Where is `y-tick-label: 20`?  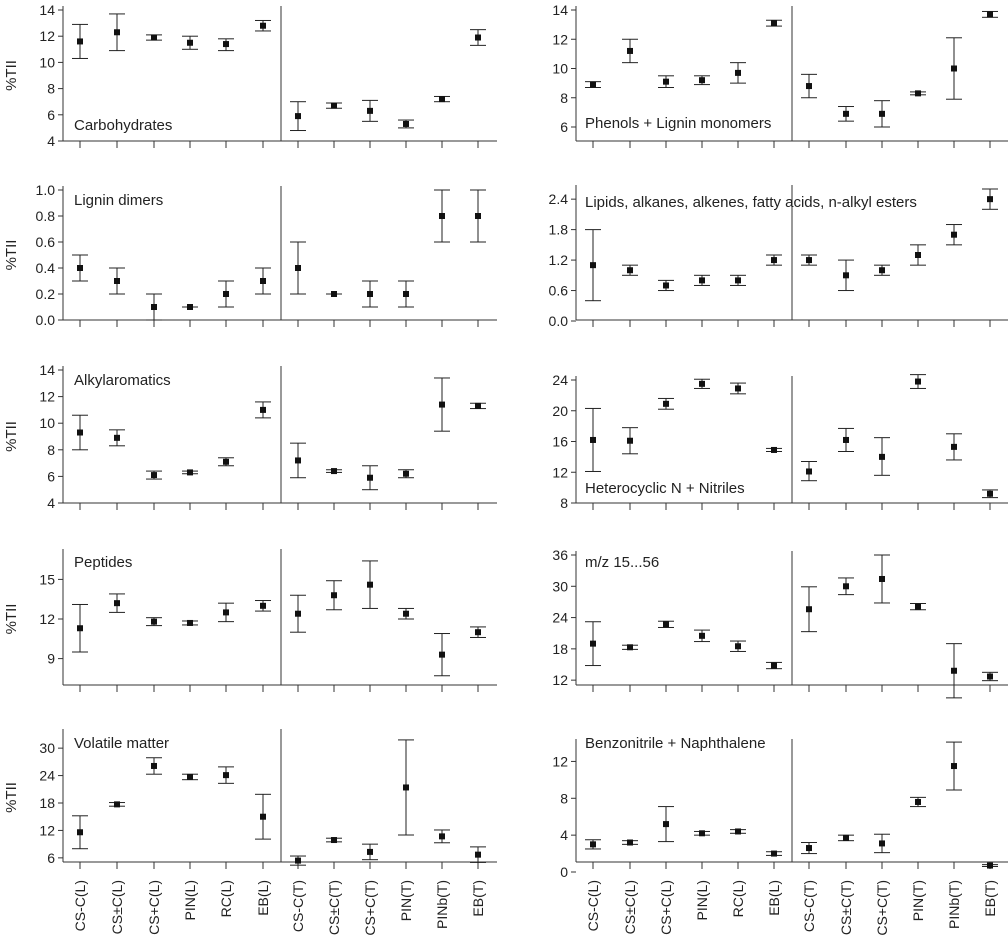
y-tick-label: 20 is located at coordinates (560, 411).